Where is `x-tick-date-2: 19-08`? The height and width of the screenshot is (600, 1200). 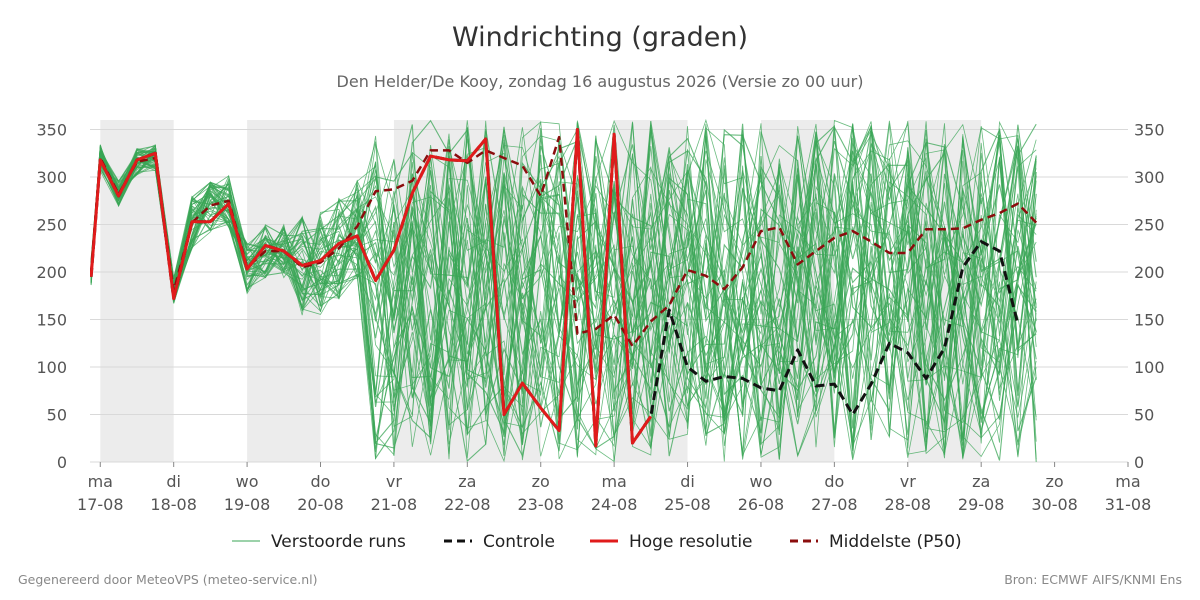
x-tick-date-2: 19-08 is located at coordinates (247, 504).